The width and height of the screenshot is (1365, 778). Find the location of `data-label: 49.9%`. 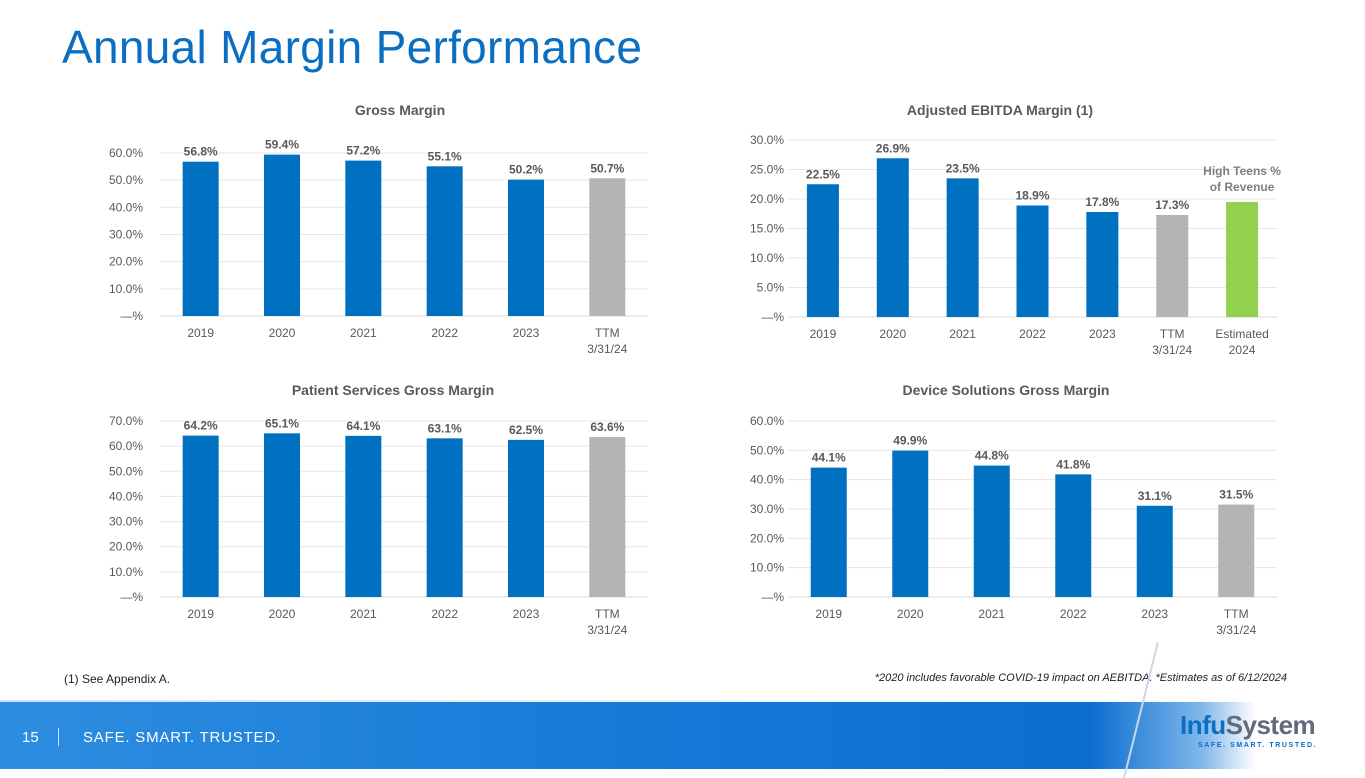

data-label: 49.9% is located at coordinates (910, 441).